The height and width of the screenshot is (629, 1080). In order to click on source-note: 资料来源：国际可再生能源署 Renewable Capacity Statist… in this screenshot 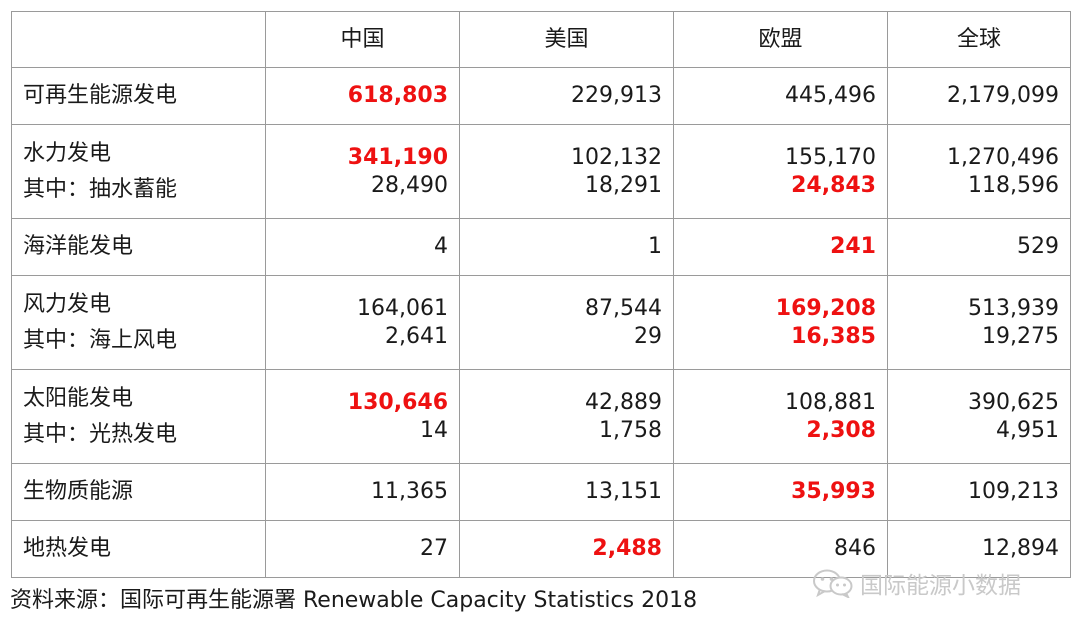, I will do `click(354, 600)`.